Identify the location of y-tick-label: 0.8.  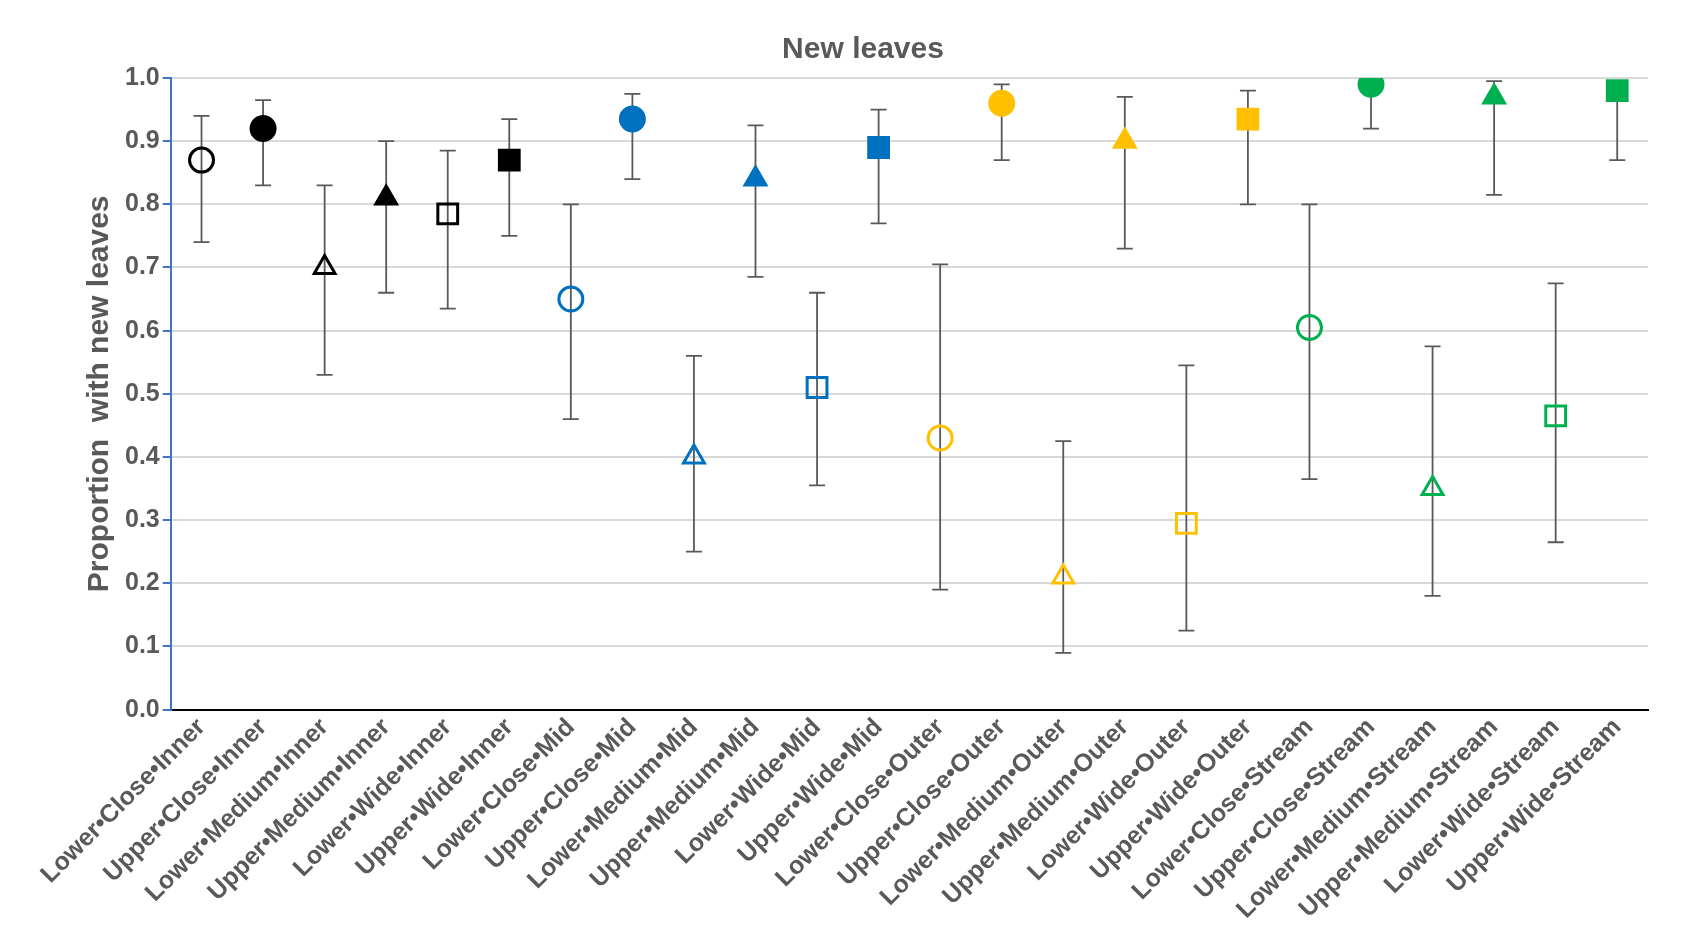
(142, 202).